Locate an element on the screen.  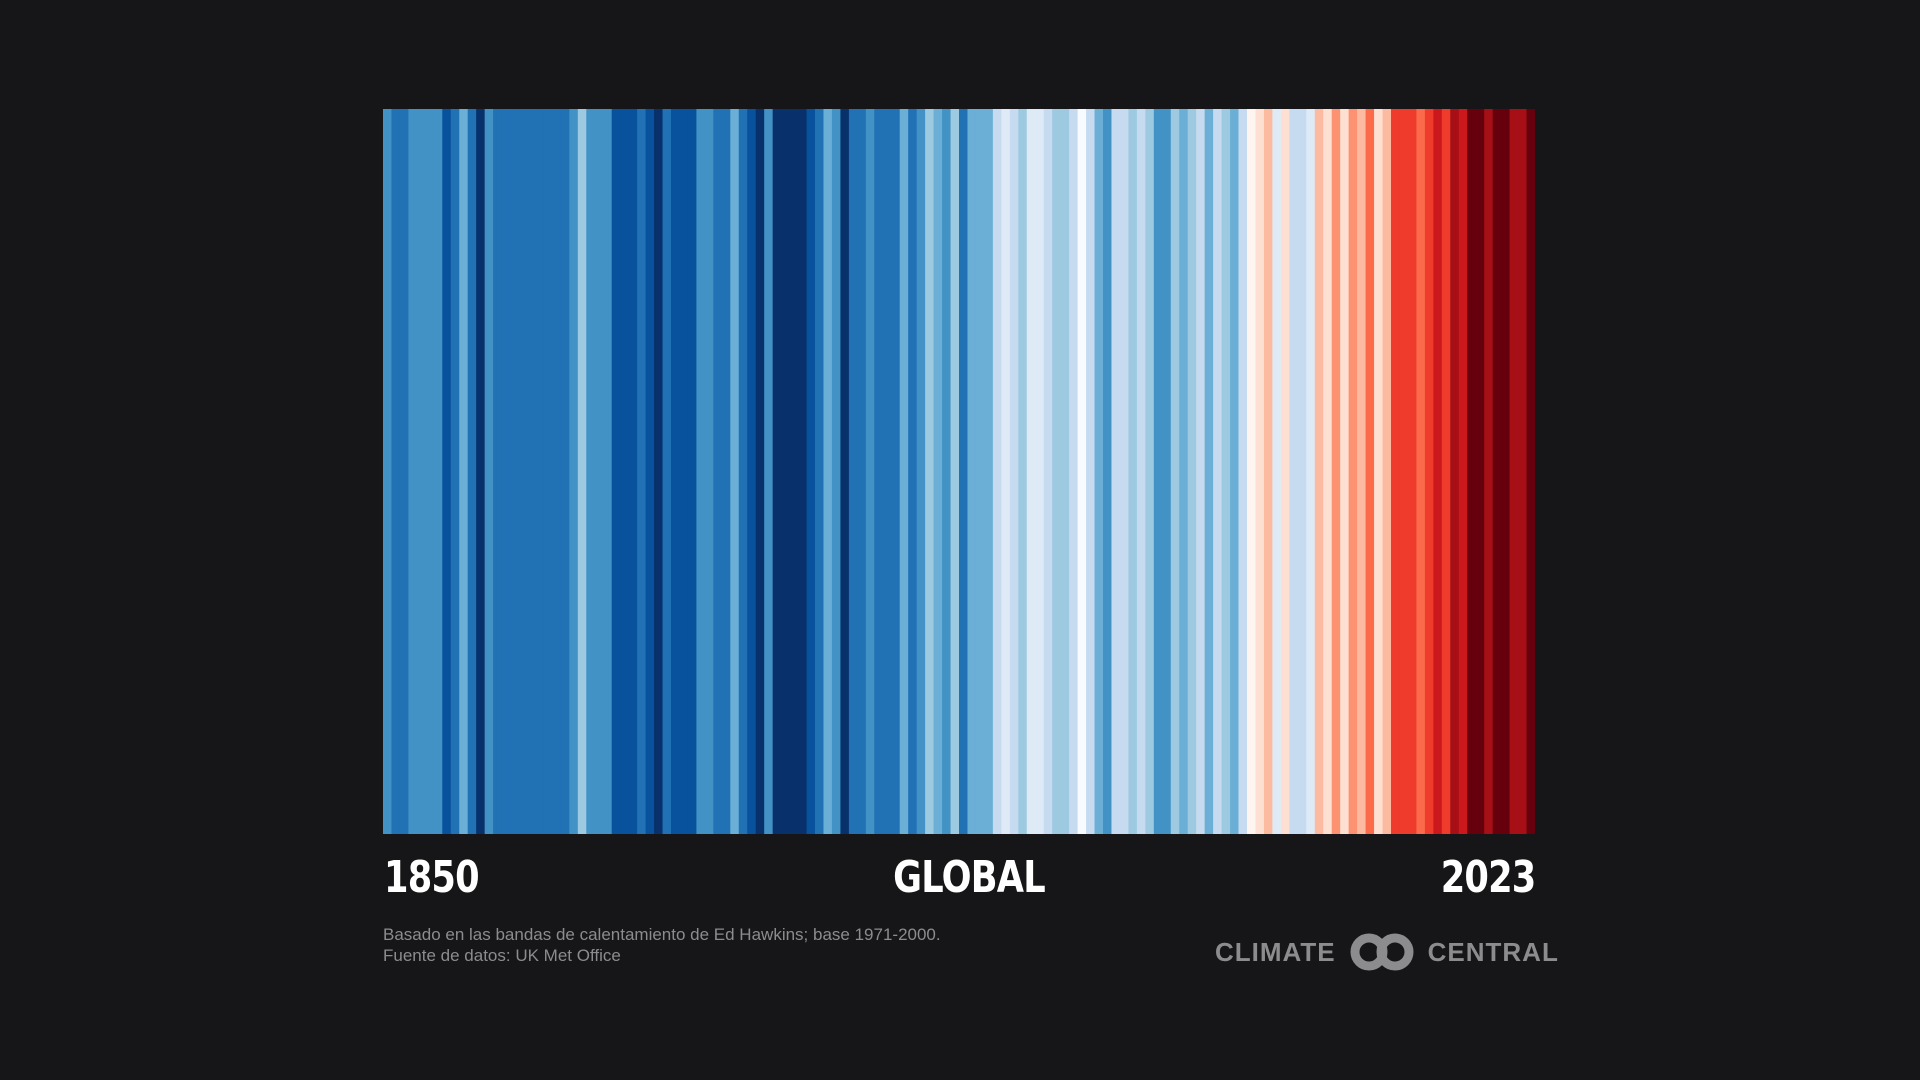
chart-title: GLOBAL is located at coordinates (969, 877).